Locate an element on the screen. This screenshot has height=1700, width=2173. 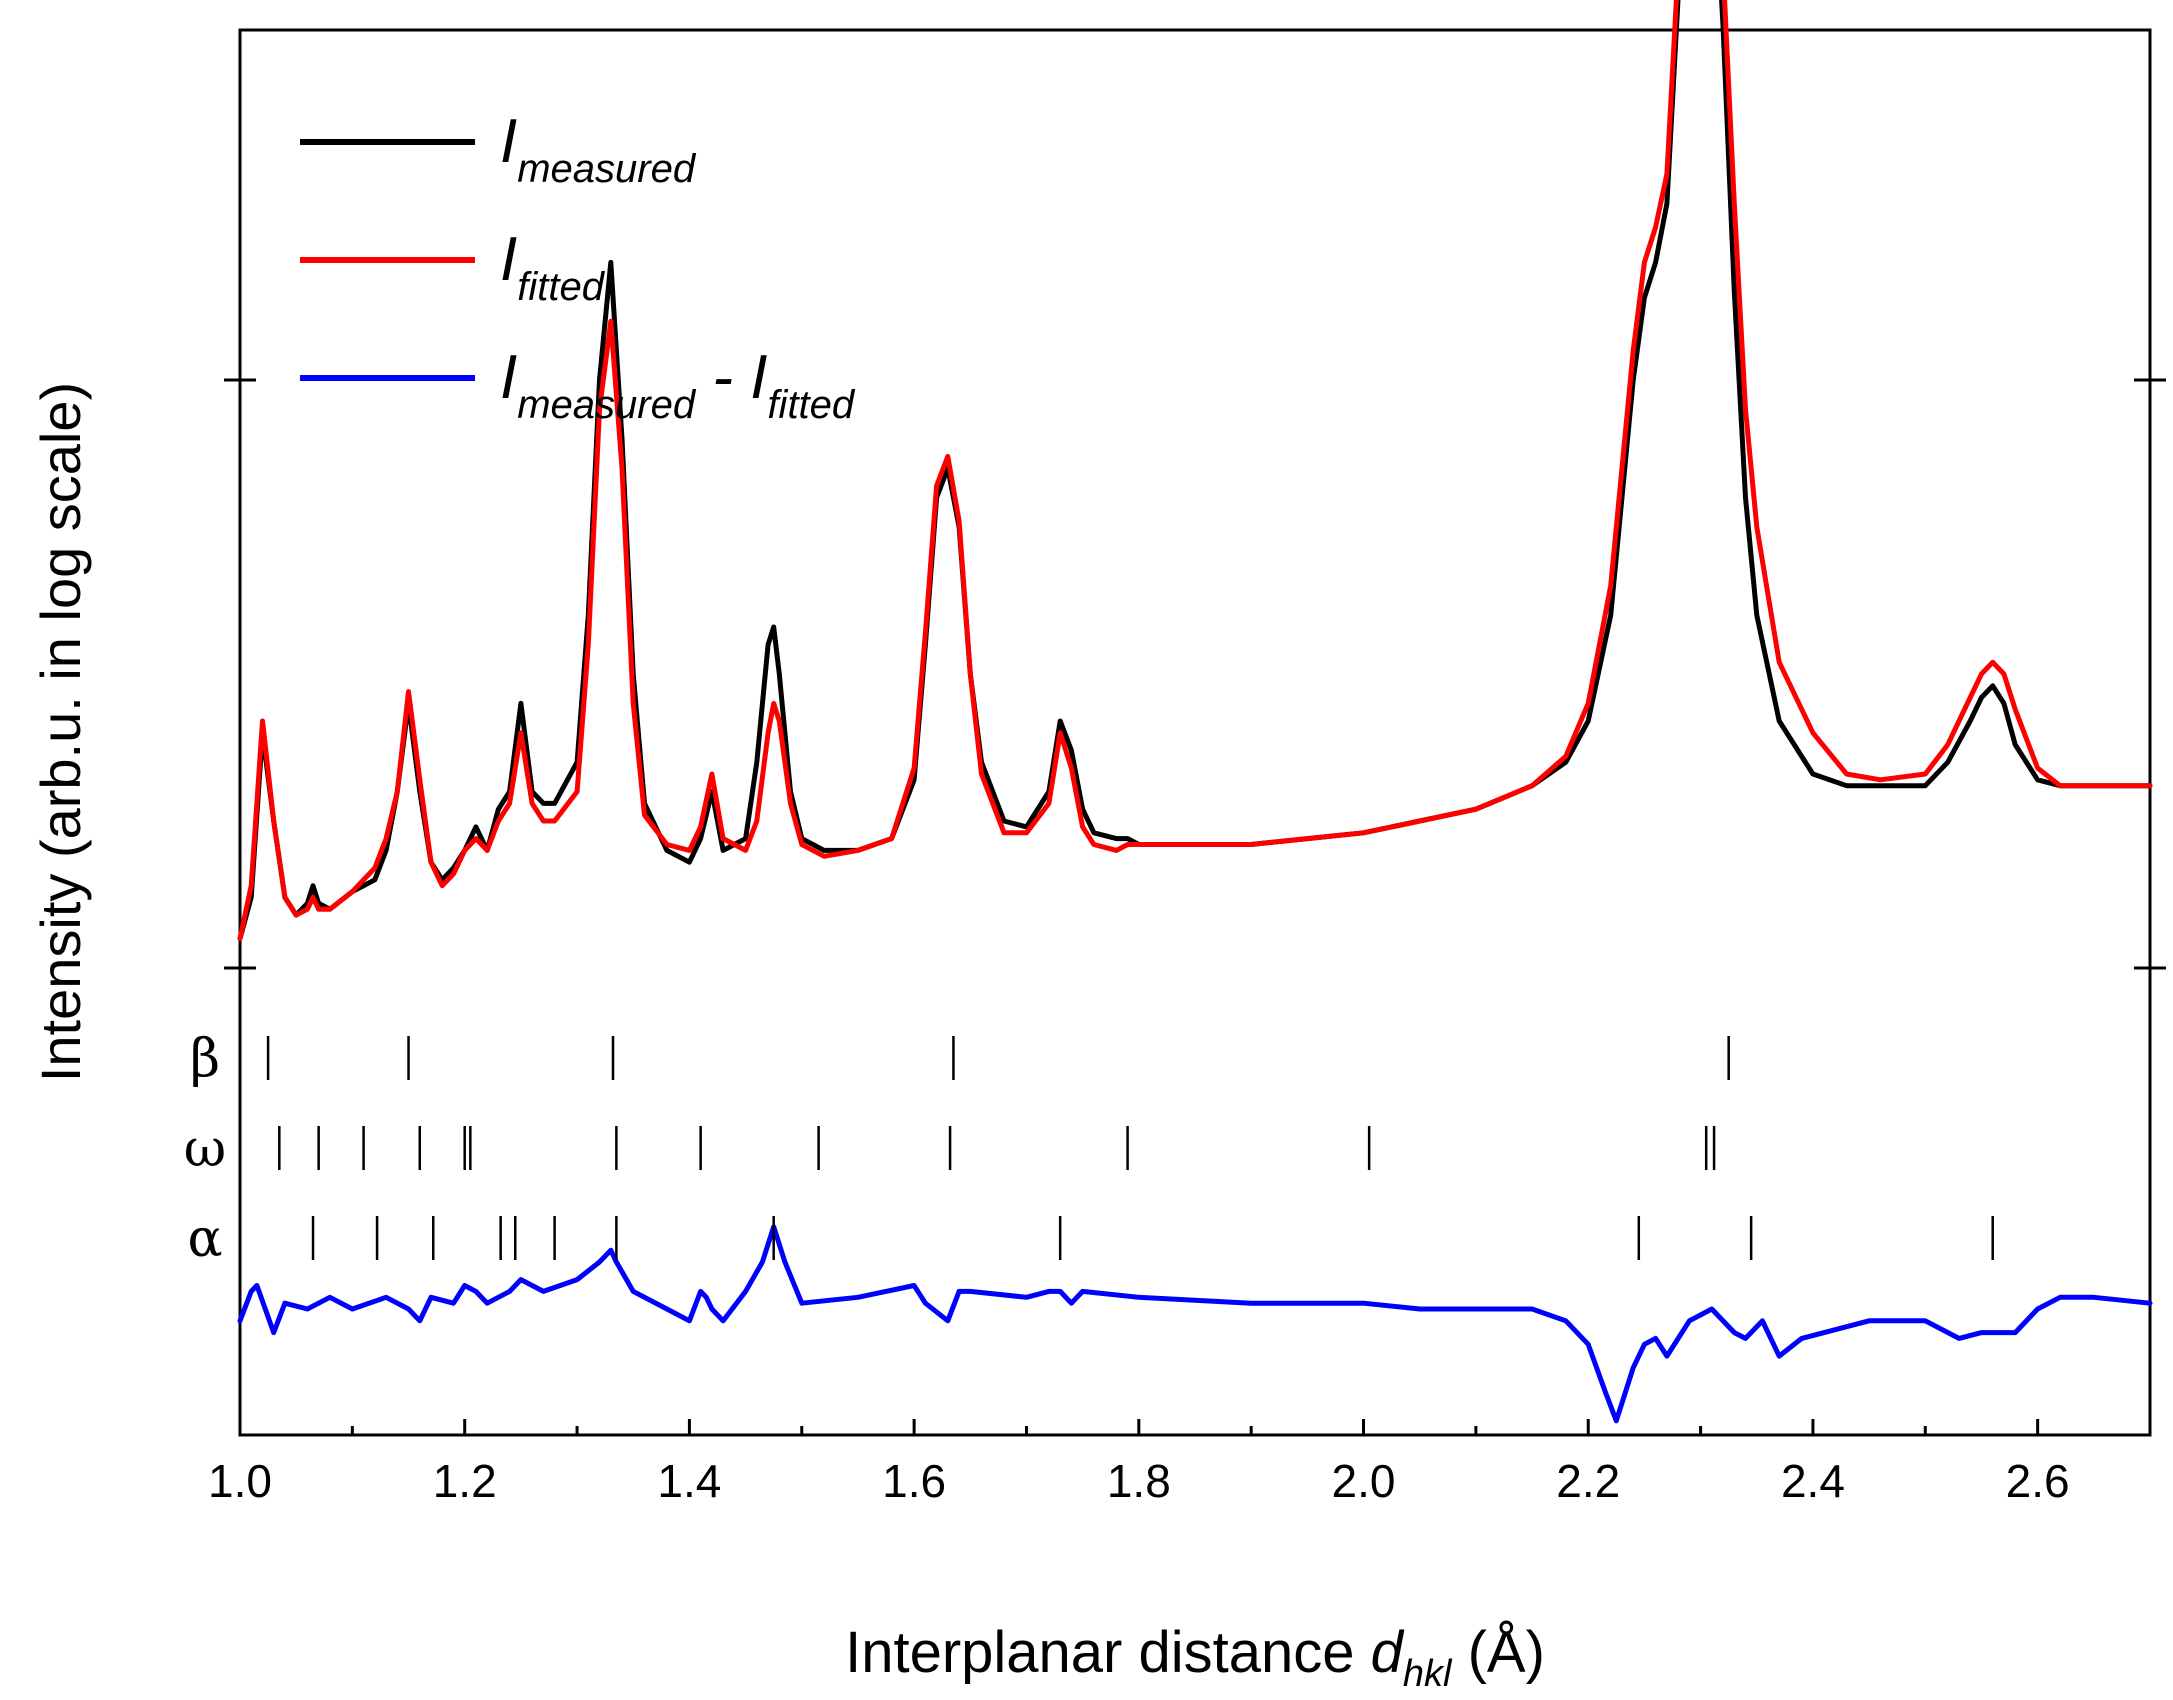
legend-entry: Imeasured is located at coordinates (498, 149).